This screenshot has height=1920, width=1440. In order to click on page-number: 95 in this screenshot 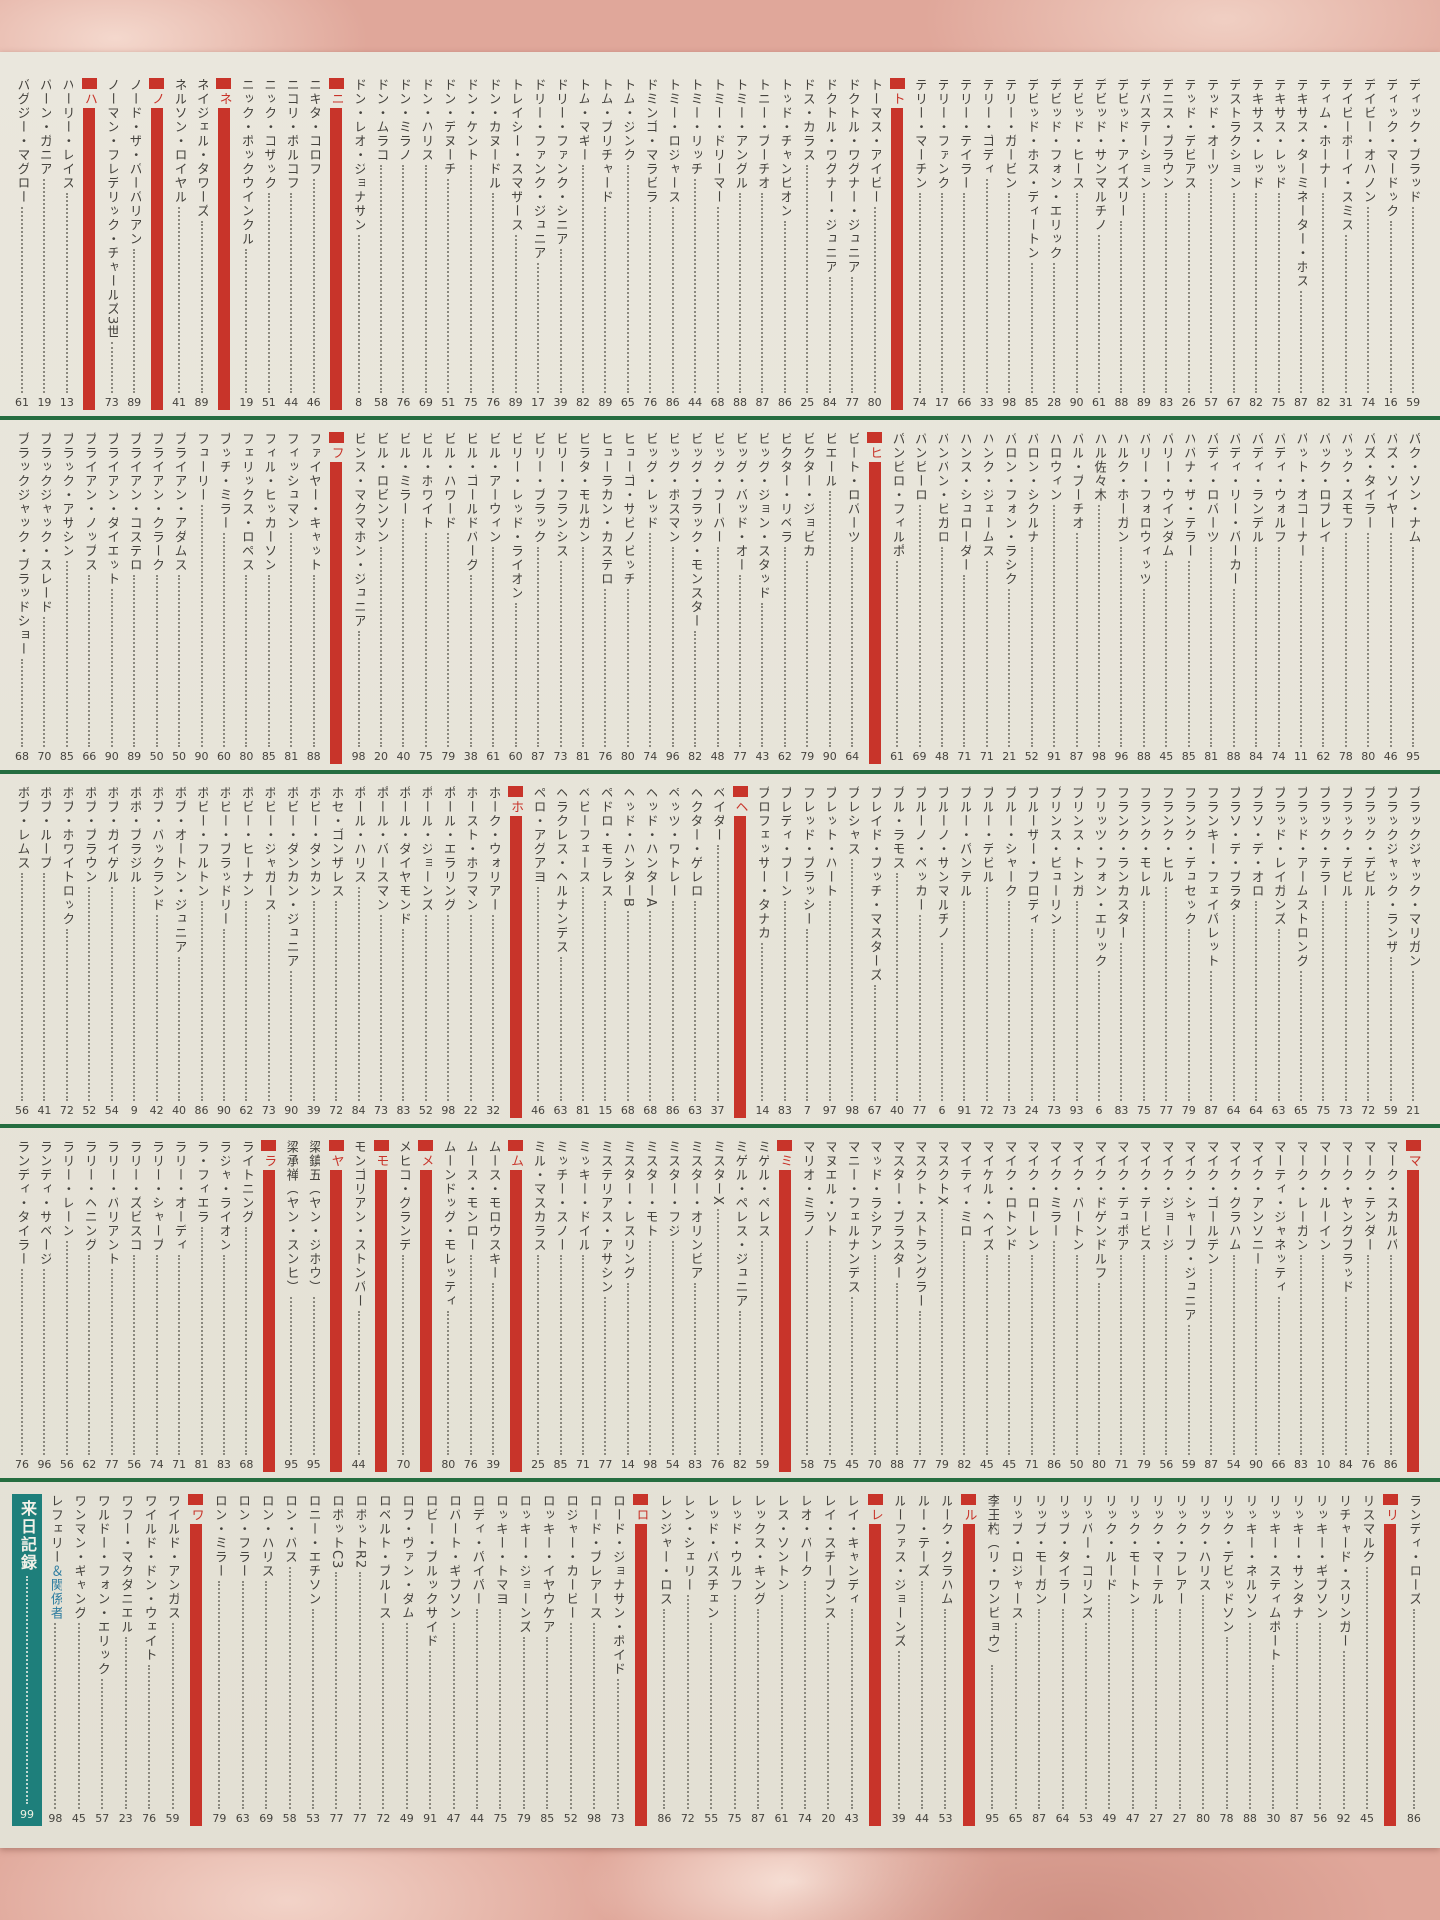, I will do `click(992, 1818)`.